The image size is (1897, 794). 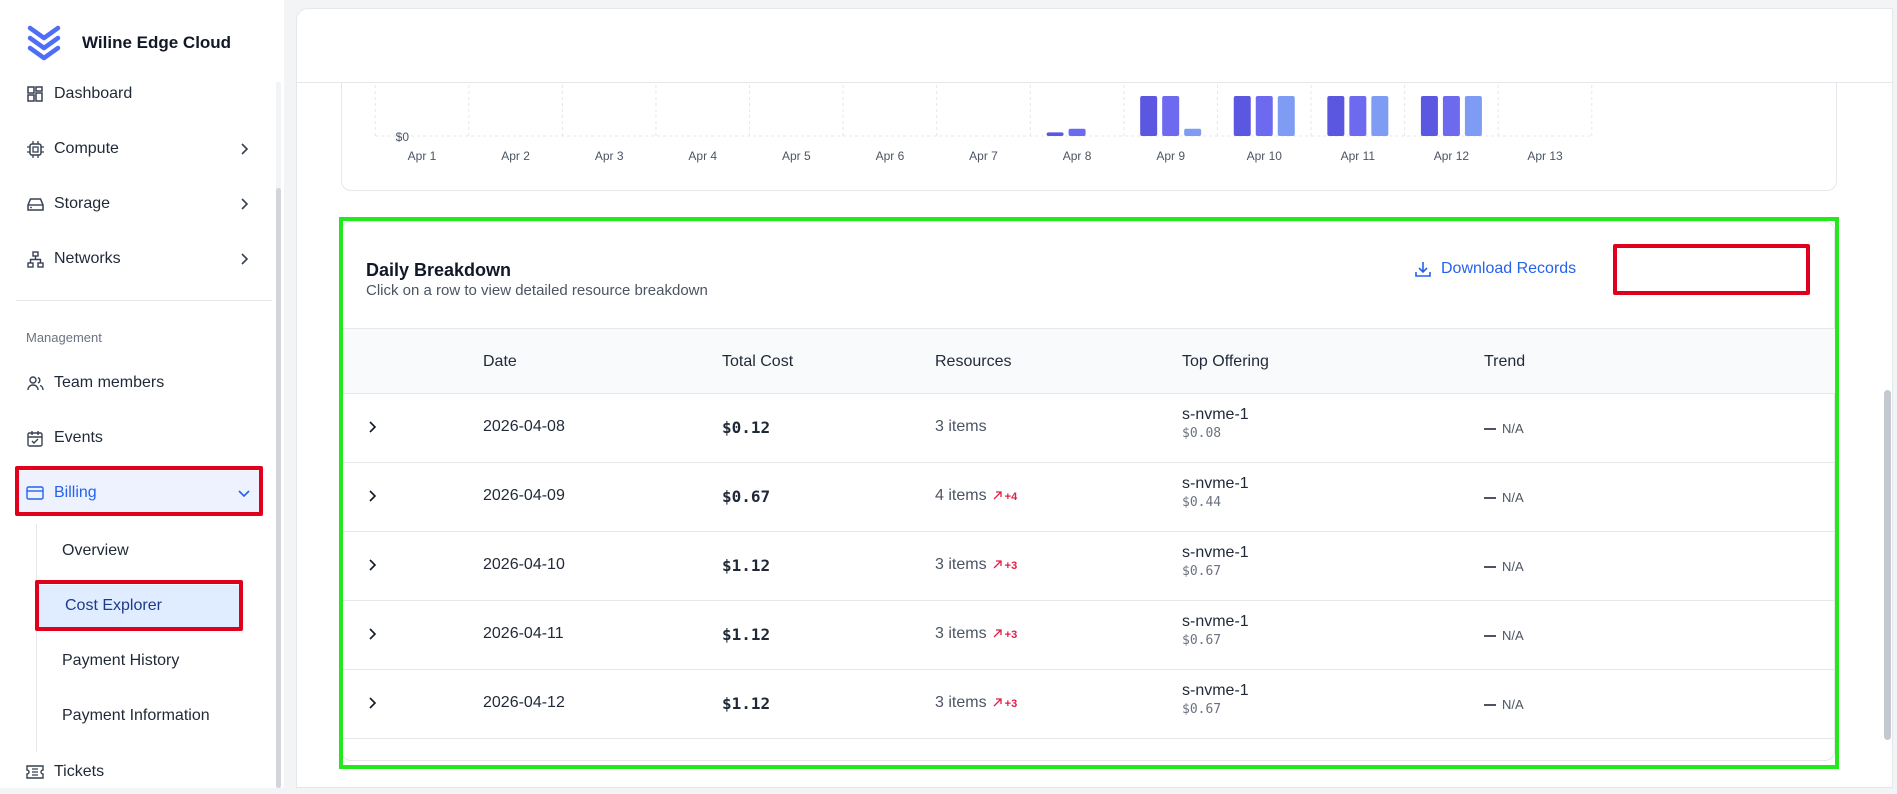 I want to click on row-resources-delta: +4, so click(x=1005, y=497).